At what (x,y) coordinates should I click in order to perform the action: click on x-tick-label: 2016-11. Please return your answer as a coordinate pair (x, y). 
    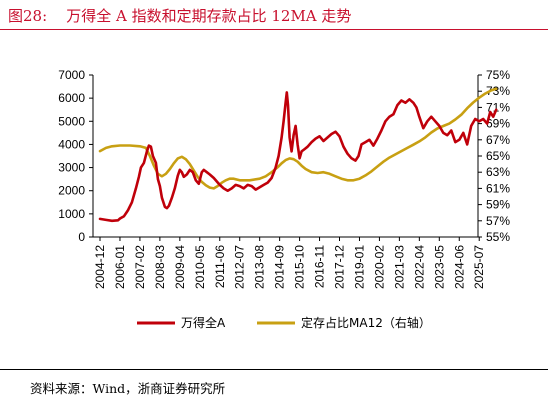
    Looking at the image, I should click on (320, 266).